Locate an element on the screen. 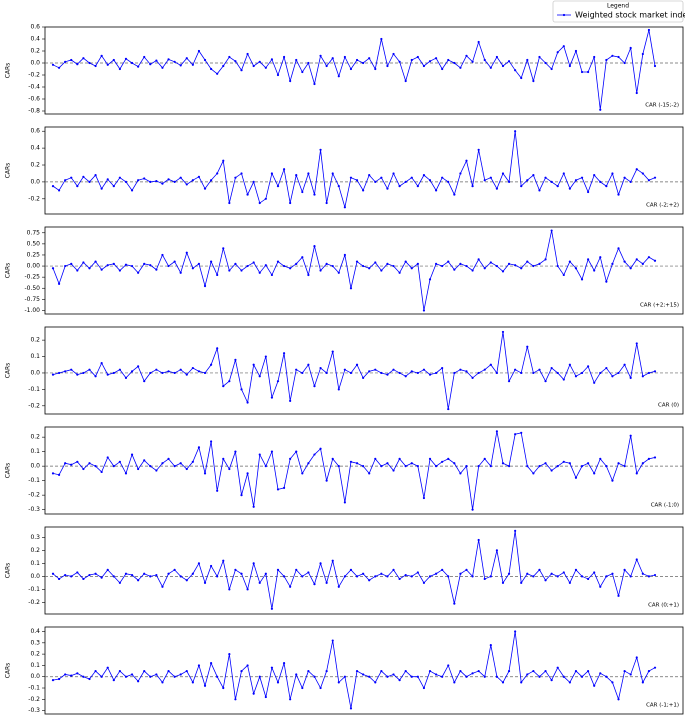 This screenshot has height=715, width=685. panel-annotation: CAR (-15;-2) is located at coordinates (662, 106).